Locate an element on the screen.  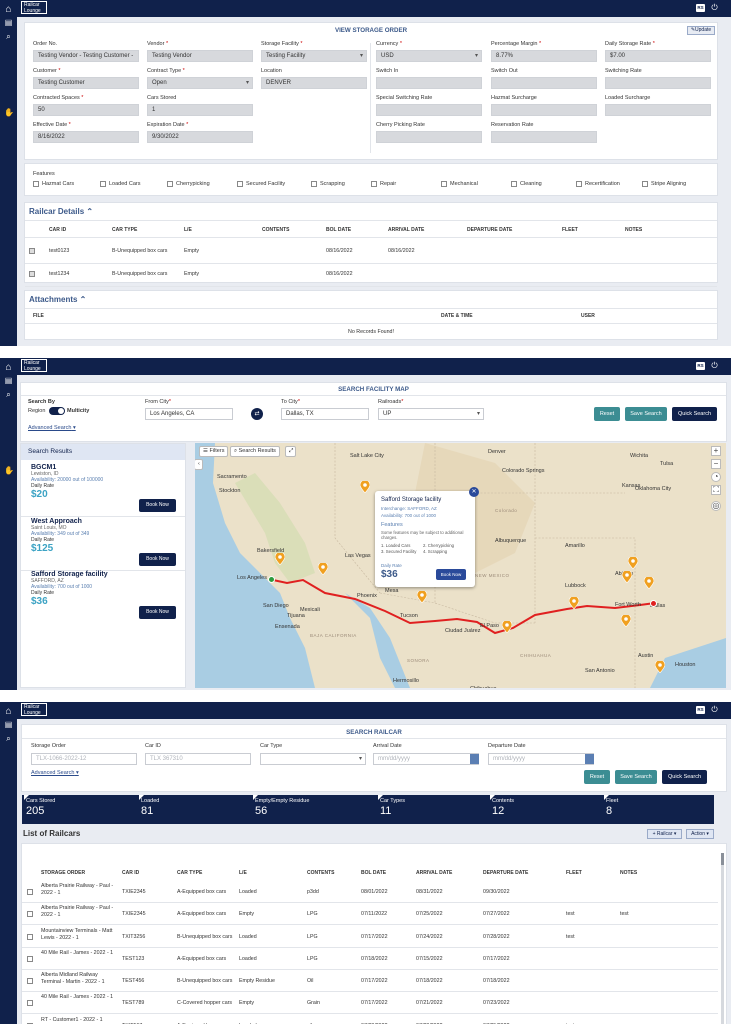
popup-book-button: Book Now is located at coordinates (451, 574).